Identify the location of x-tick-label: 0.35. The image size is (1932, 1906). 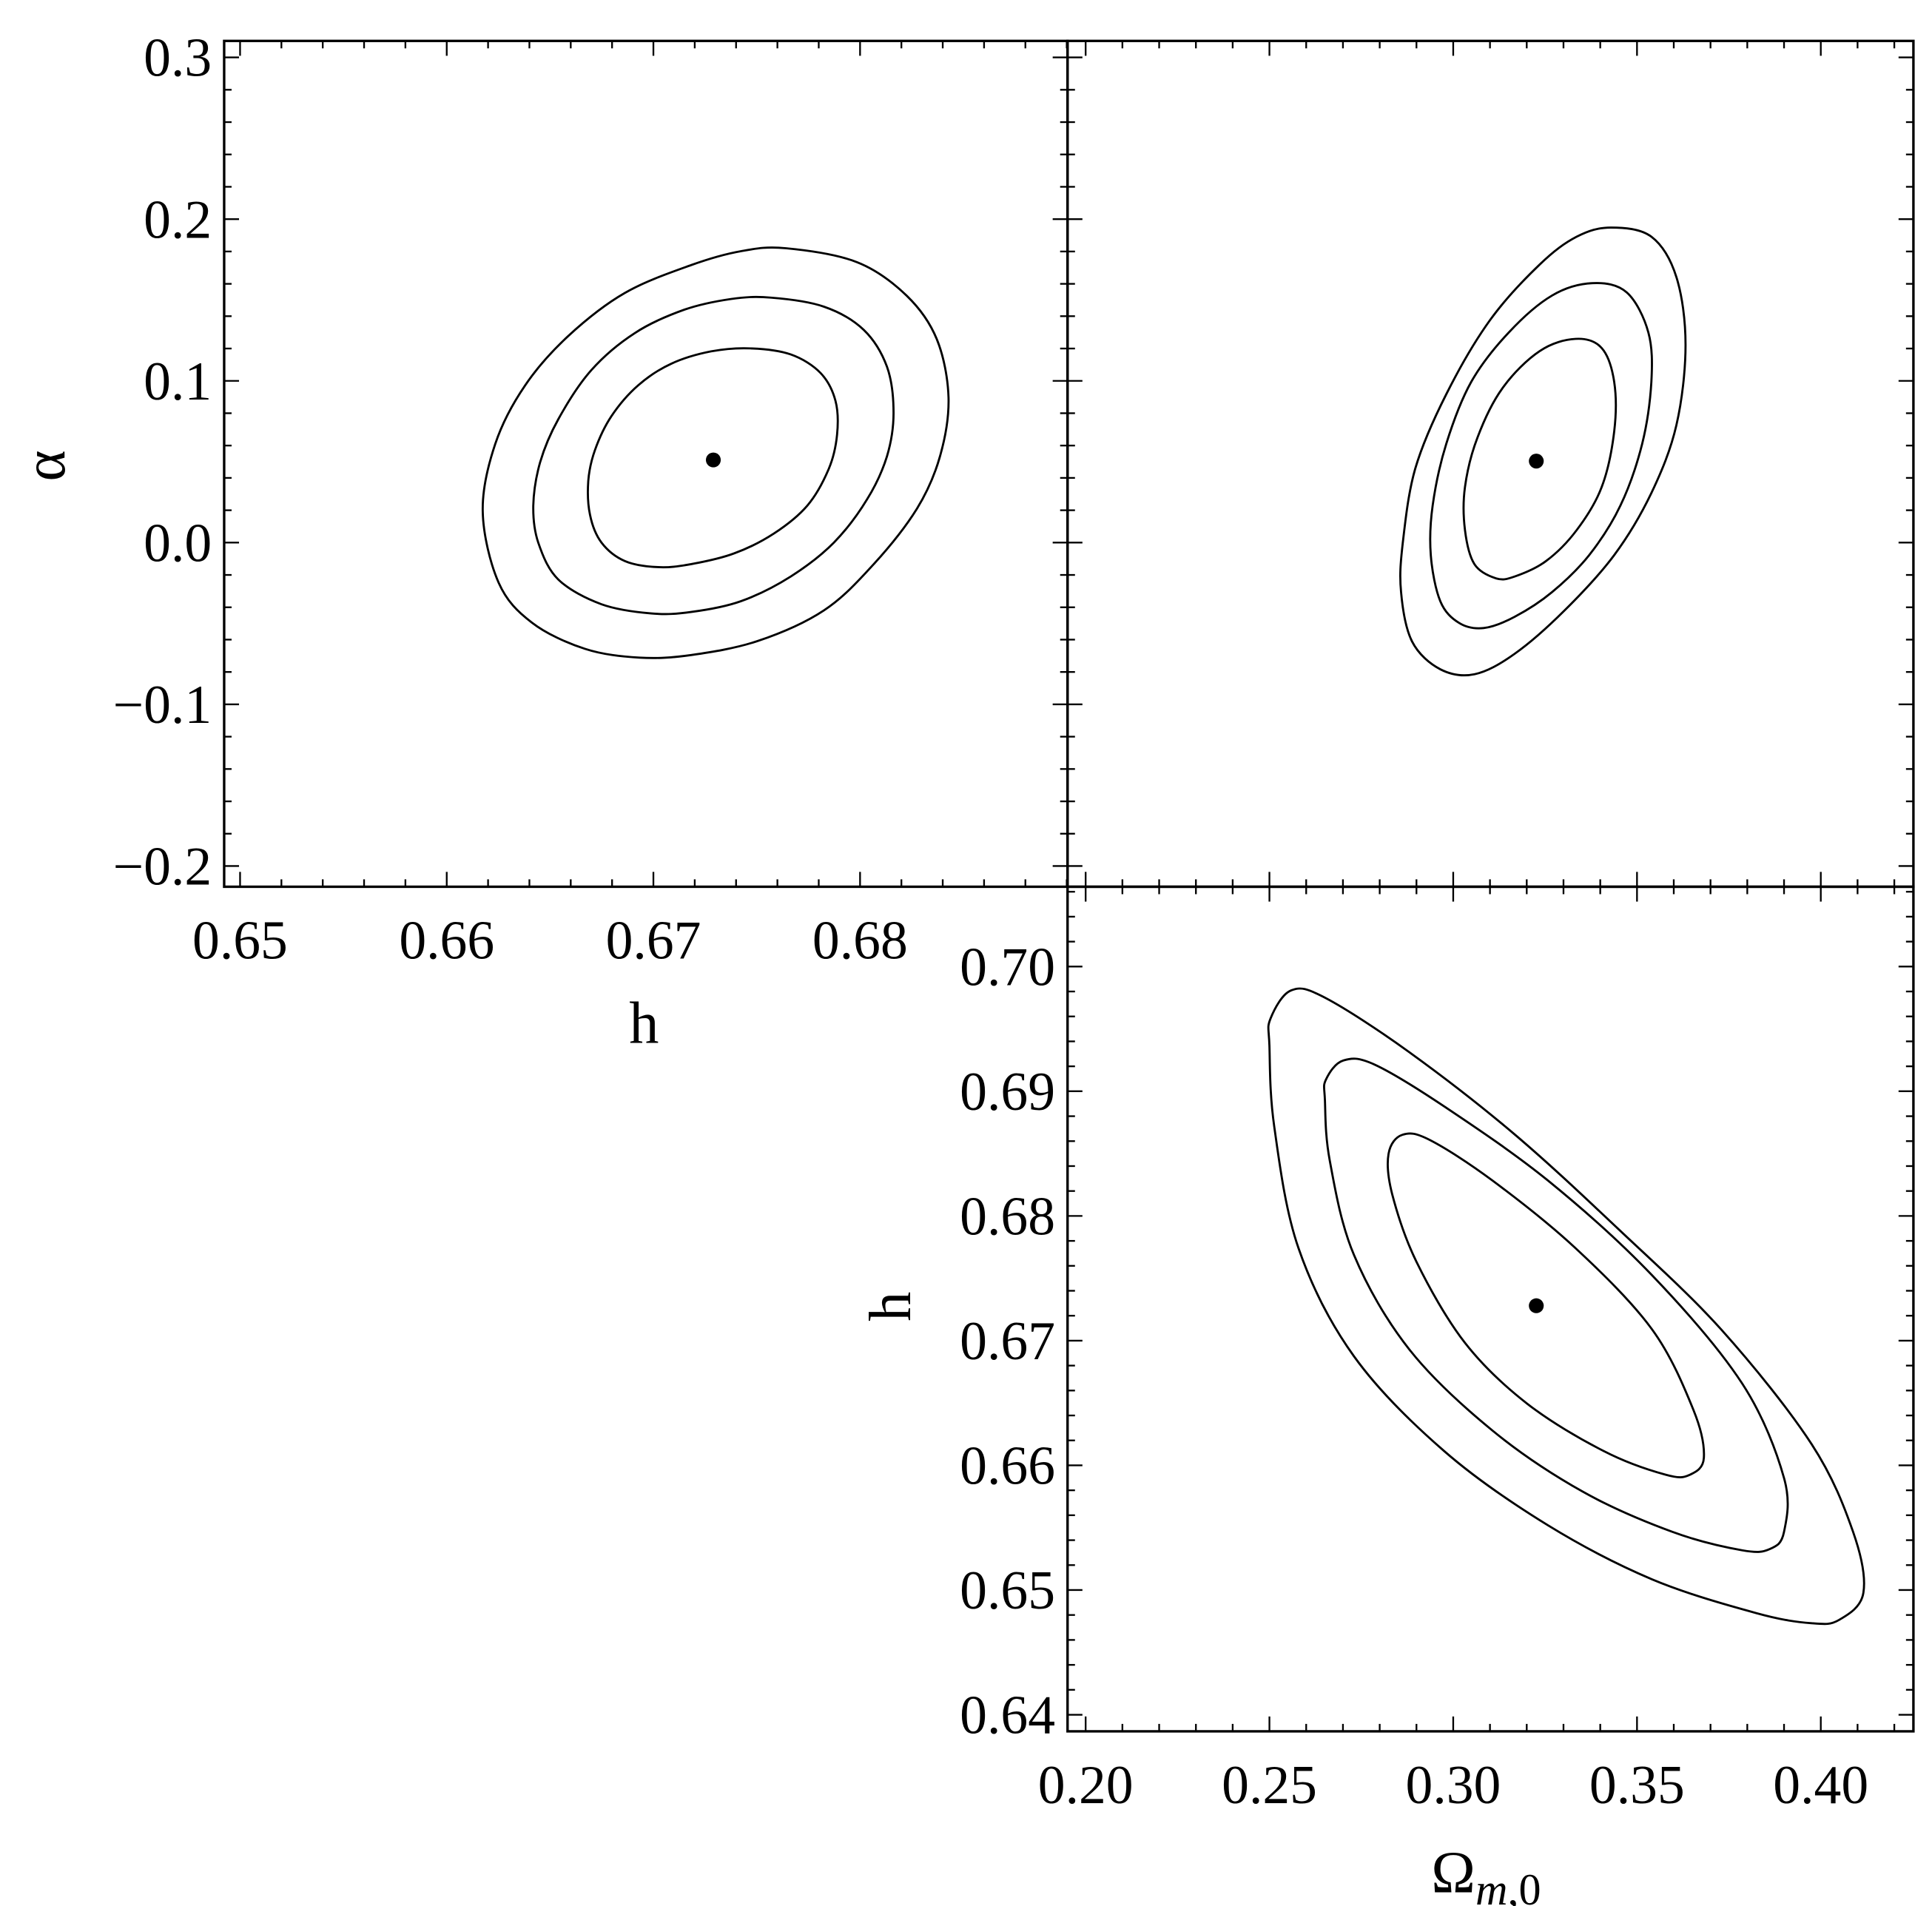
(1637, 1785).